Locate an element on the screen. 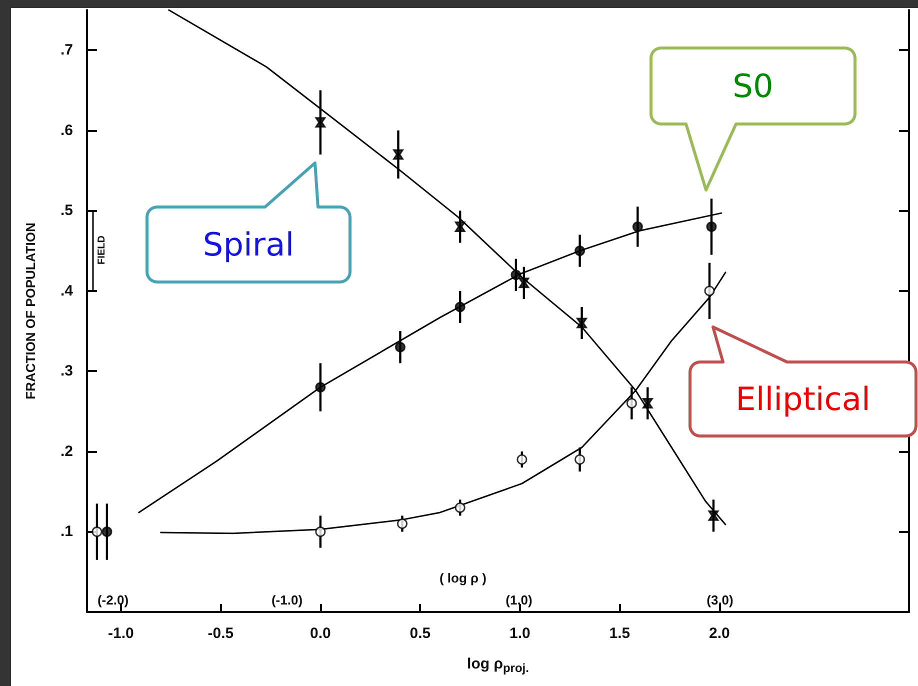 The image size is (918, 686). annotation: S0 is located at coordinates (753, 86).